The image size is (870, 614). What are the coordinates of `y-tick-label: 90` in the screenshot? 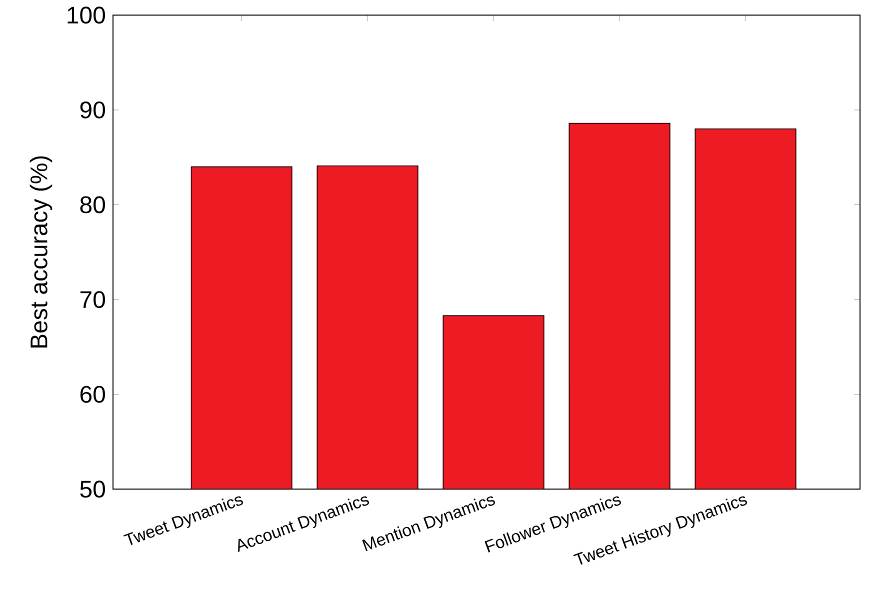 It's located at (93, 109).